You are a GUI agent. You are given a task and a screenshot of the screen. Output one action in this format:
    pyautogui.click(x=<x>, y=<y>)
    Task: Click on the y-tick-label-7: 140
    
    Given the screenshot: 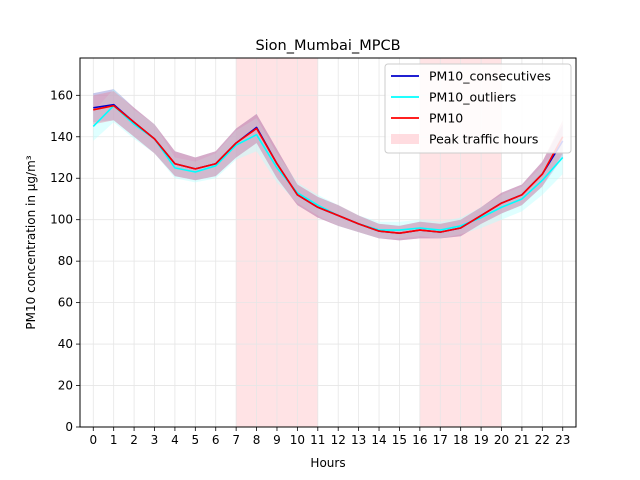 What is the action you would take?
    pyautogui.click(x=61, y=137)
    